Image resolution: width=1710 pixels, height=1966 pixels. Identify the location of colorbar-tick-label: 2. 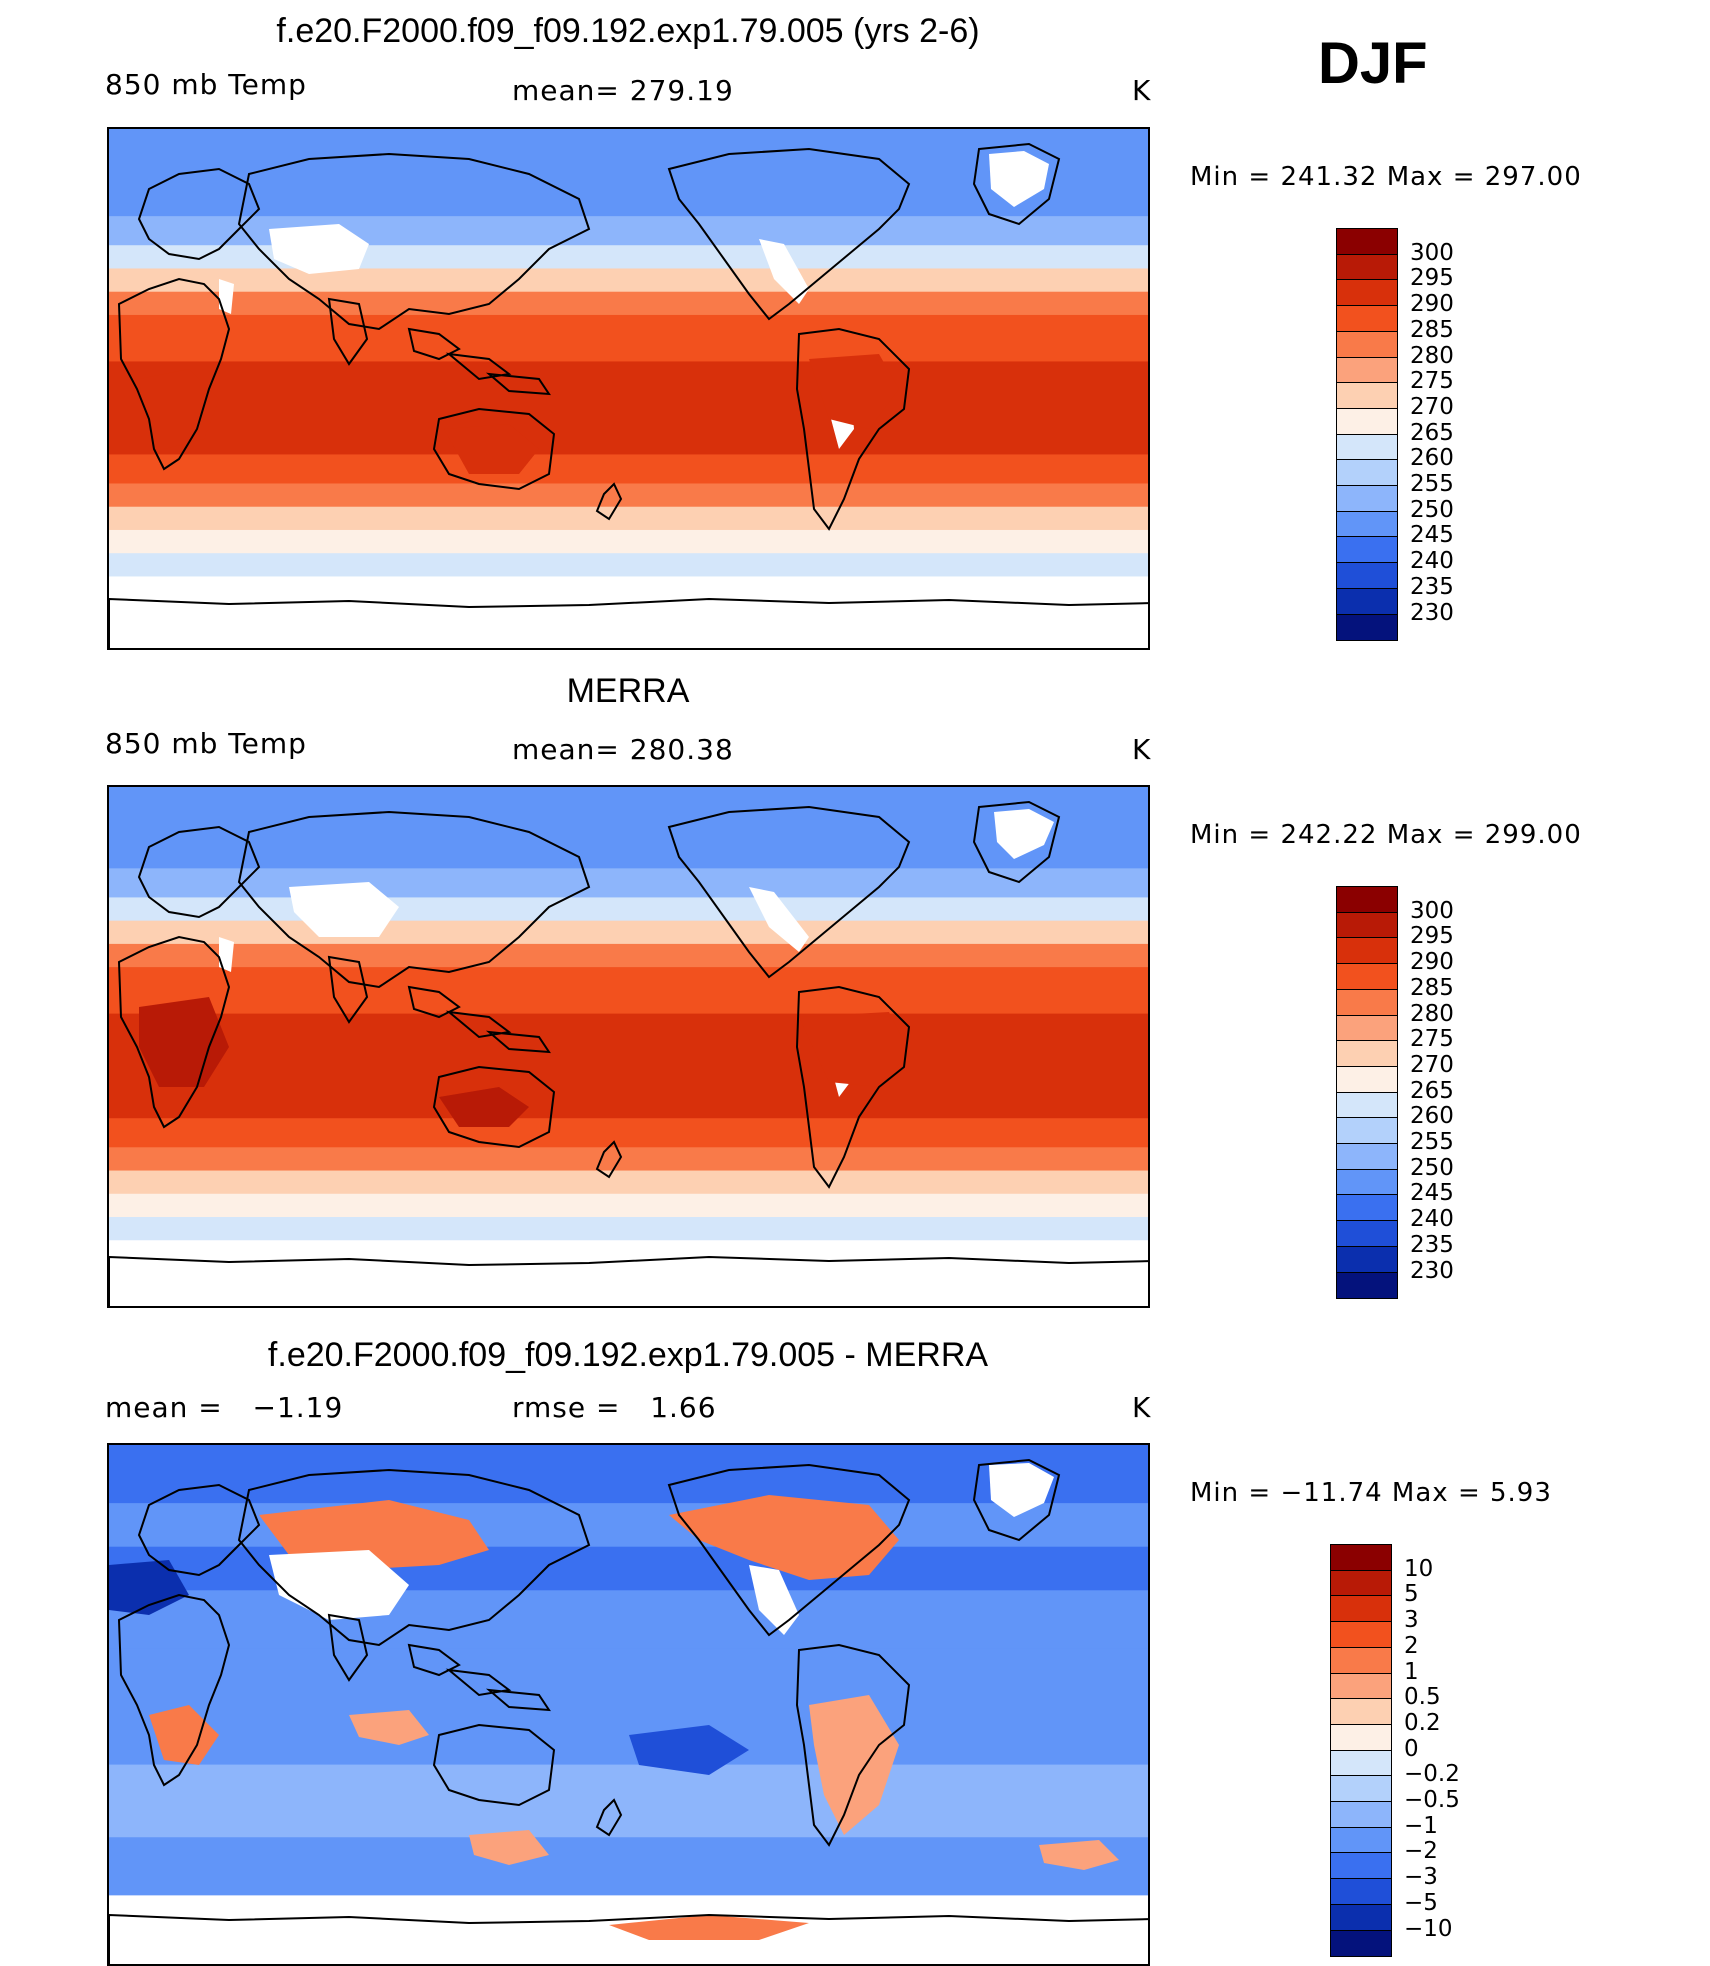
(1411, 1645).